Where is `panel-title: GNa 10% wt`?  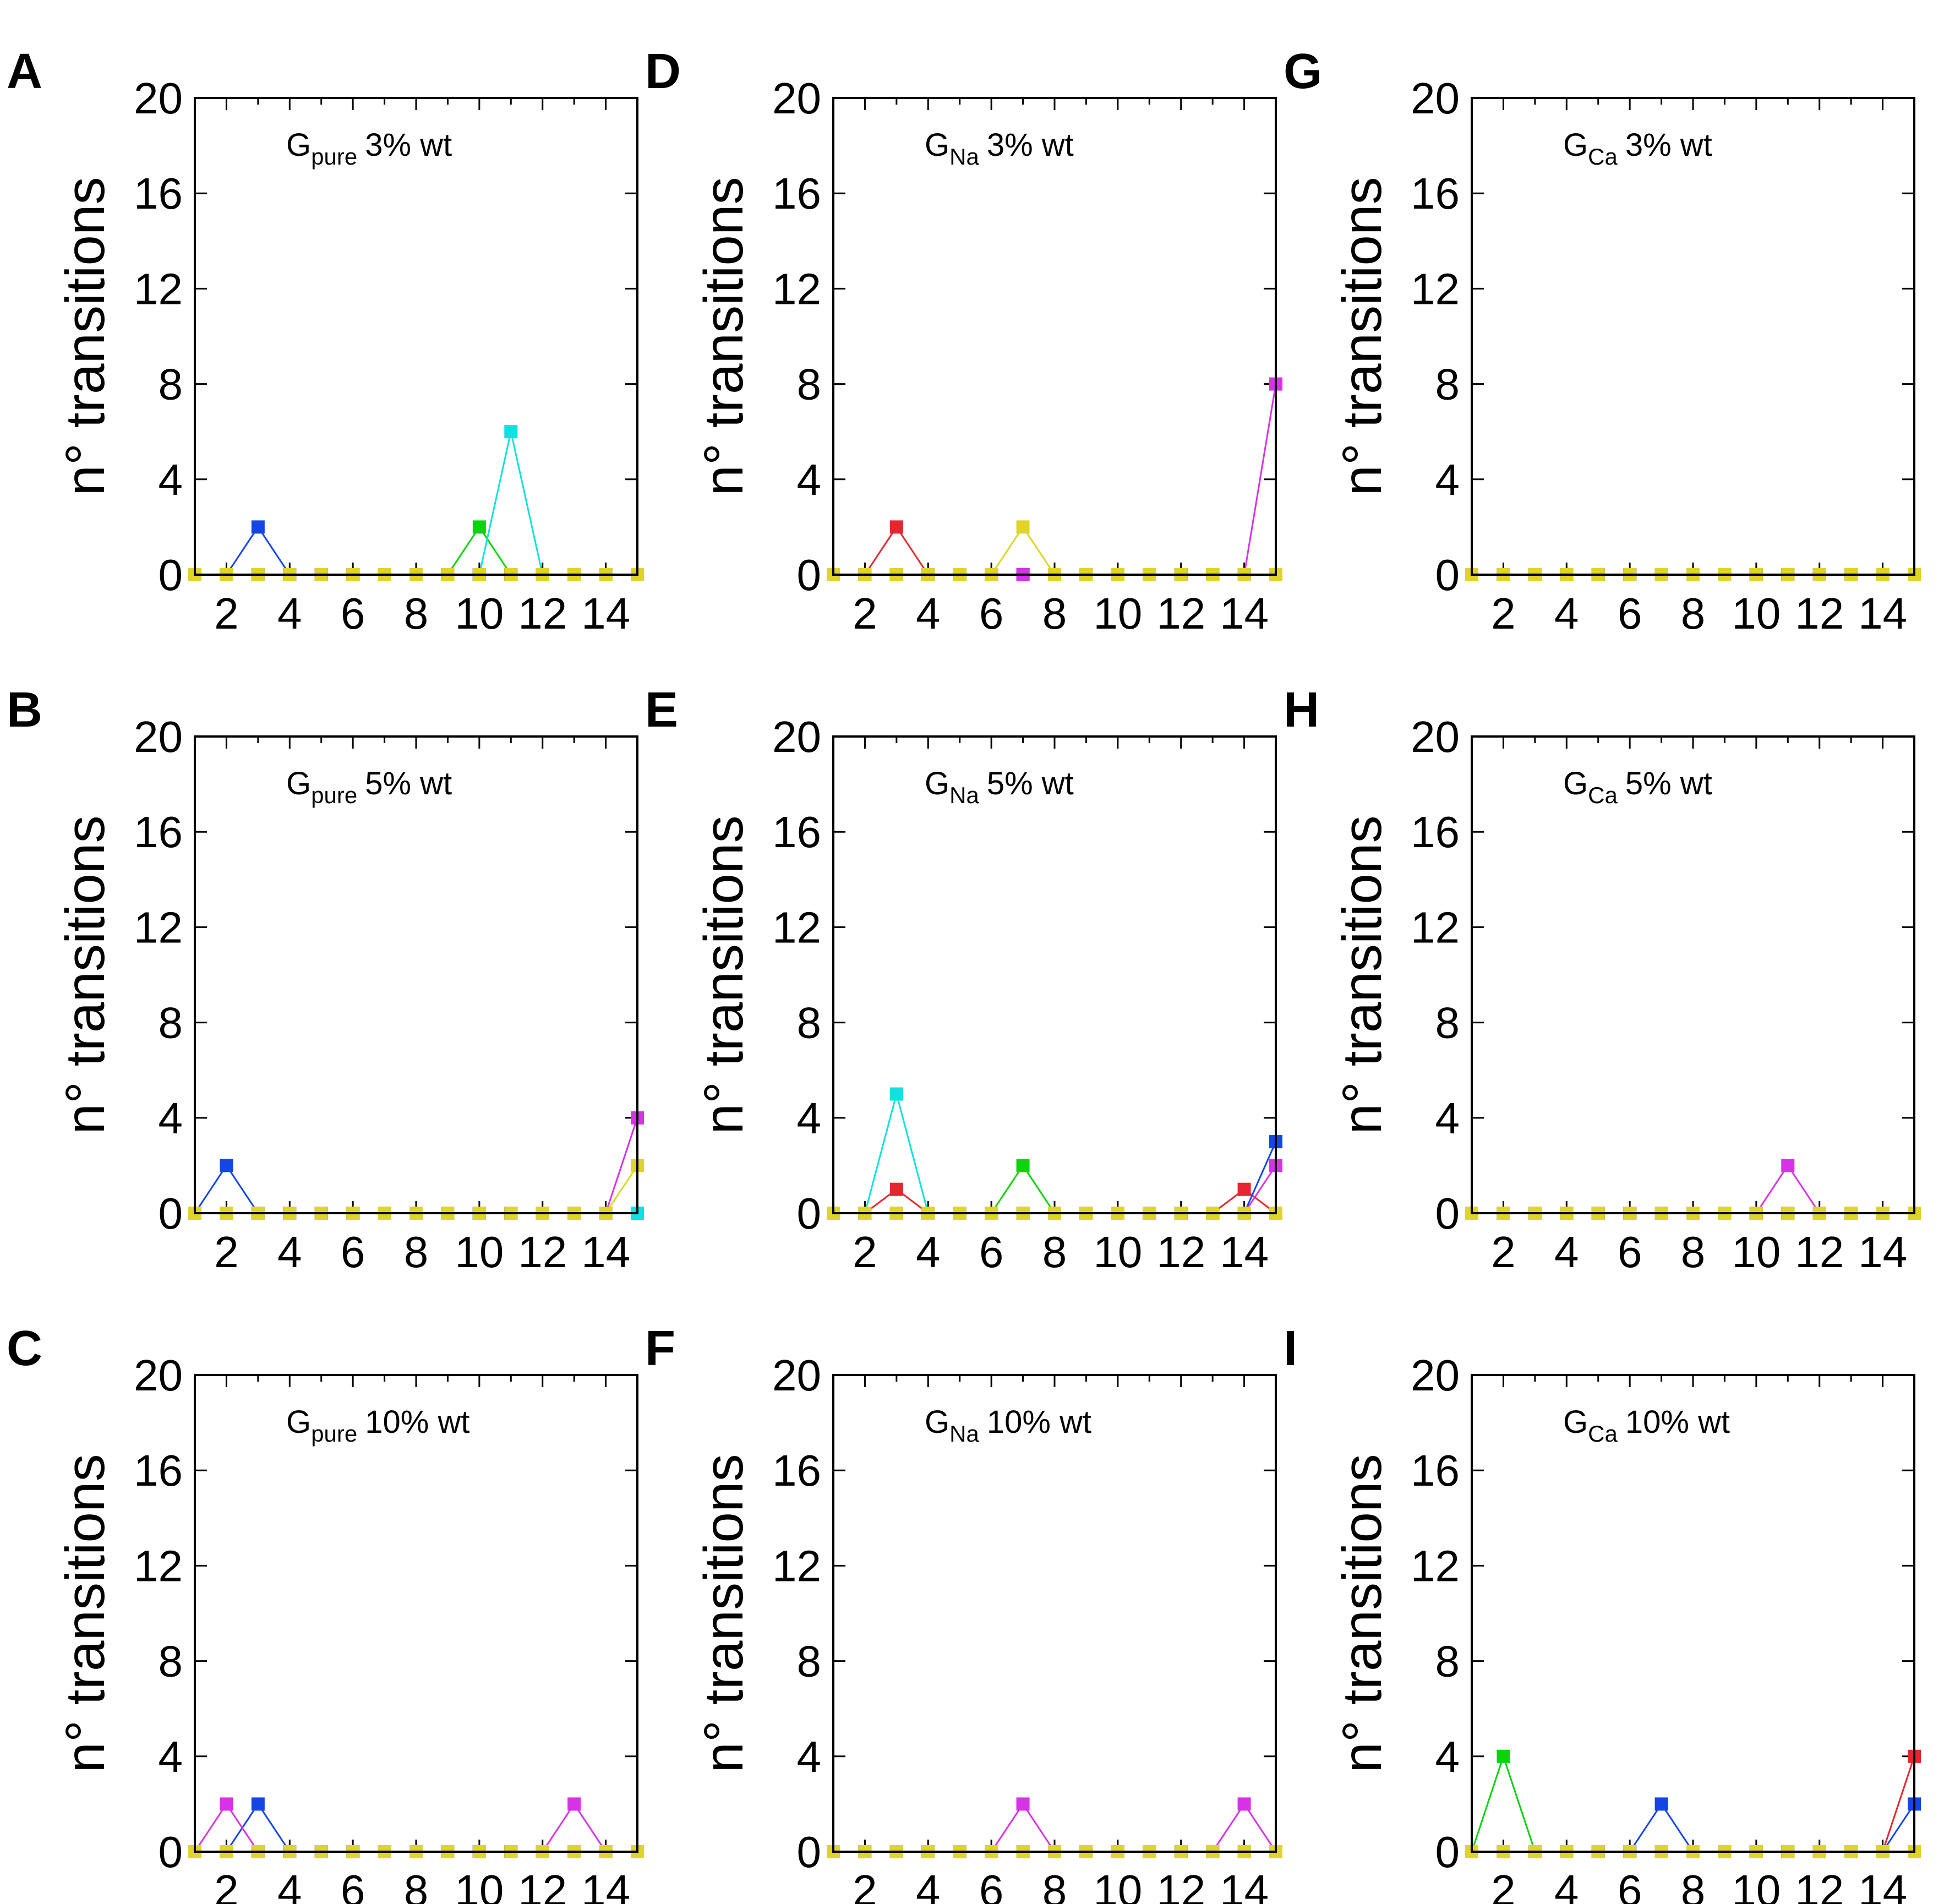 panel-title: GNa 10% wt is located at coordinates (1008, 1425).